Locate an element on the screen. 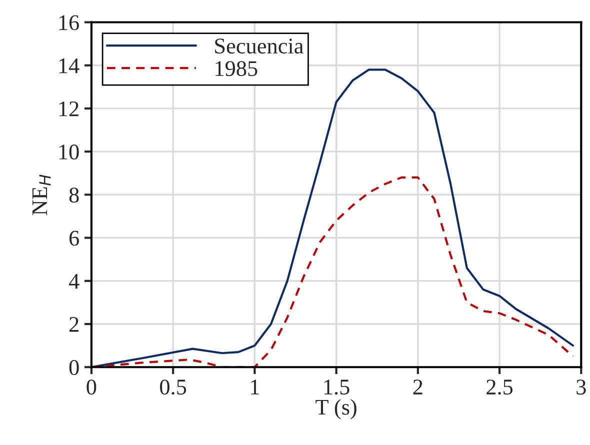 The width and height of the screenshot is (590, 445). y-tick-label: 10 is located at coordinates (69, 152).